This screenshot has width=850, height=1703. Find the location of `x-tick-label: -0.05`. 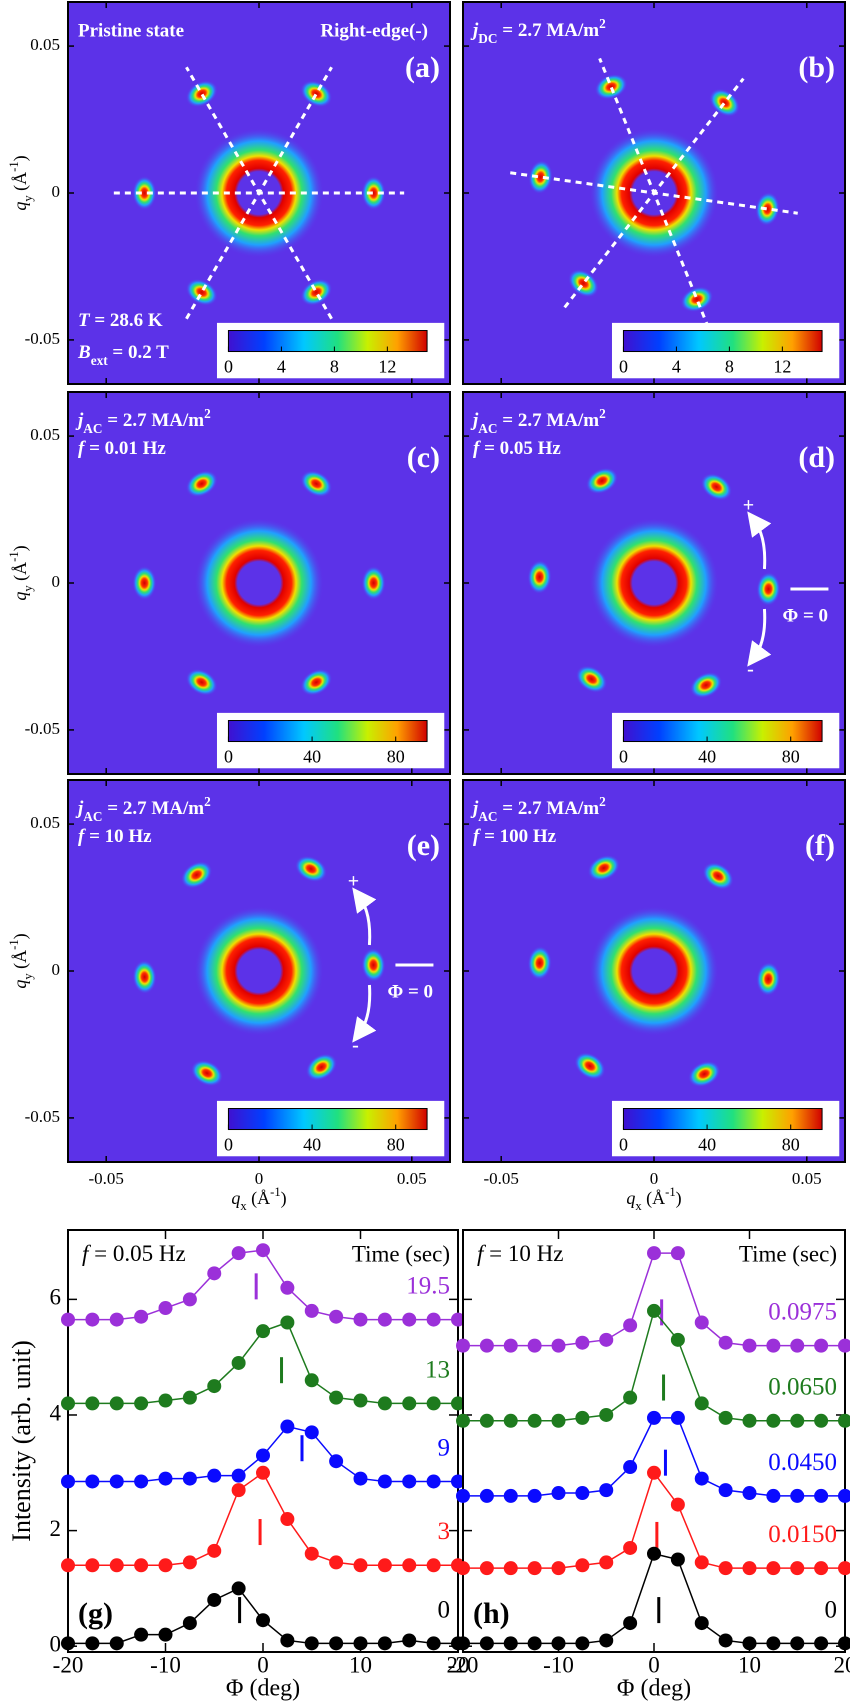

x-tick-label: -0.05 is located at coordinates (500, 1178).